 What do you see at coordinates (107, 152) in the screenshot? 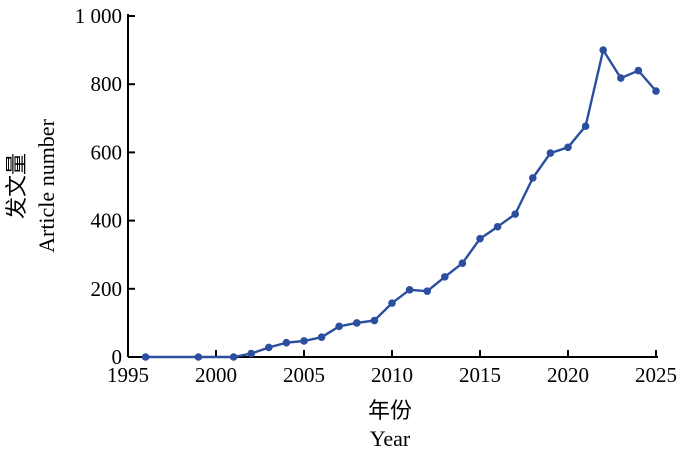
I see `y-tick-label: 600` at bounding box center [107, 152].